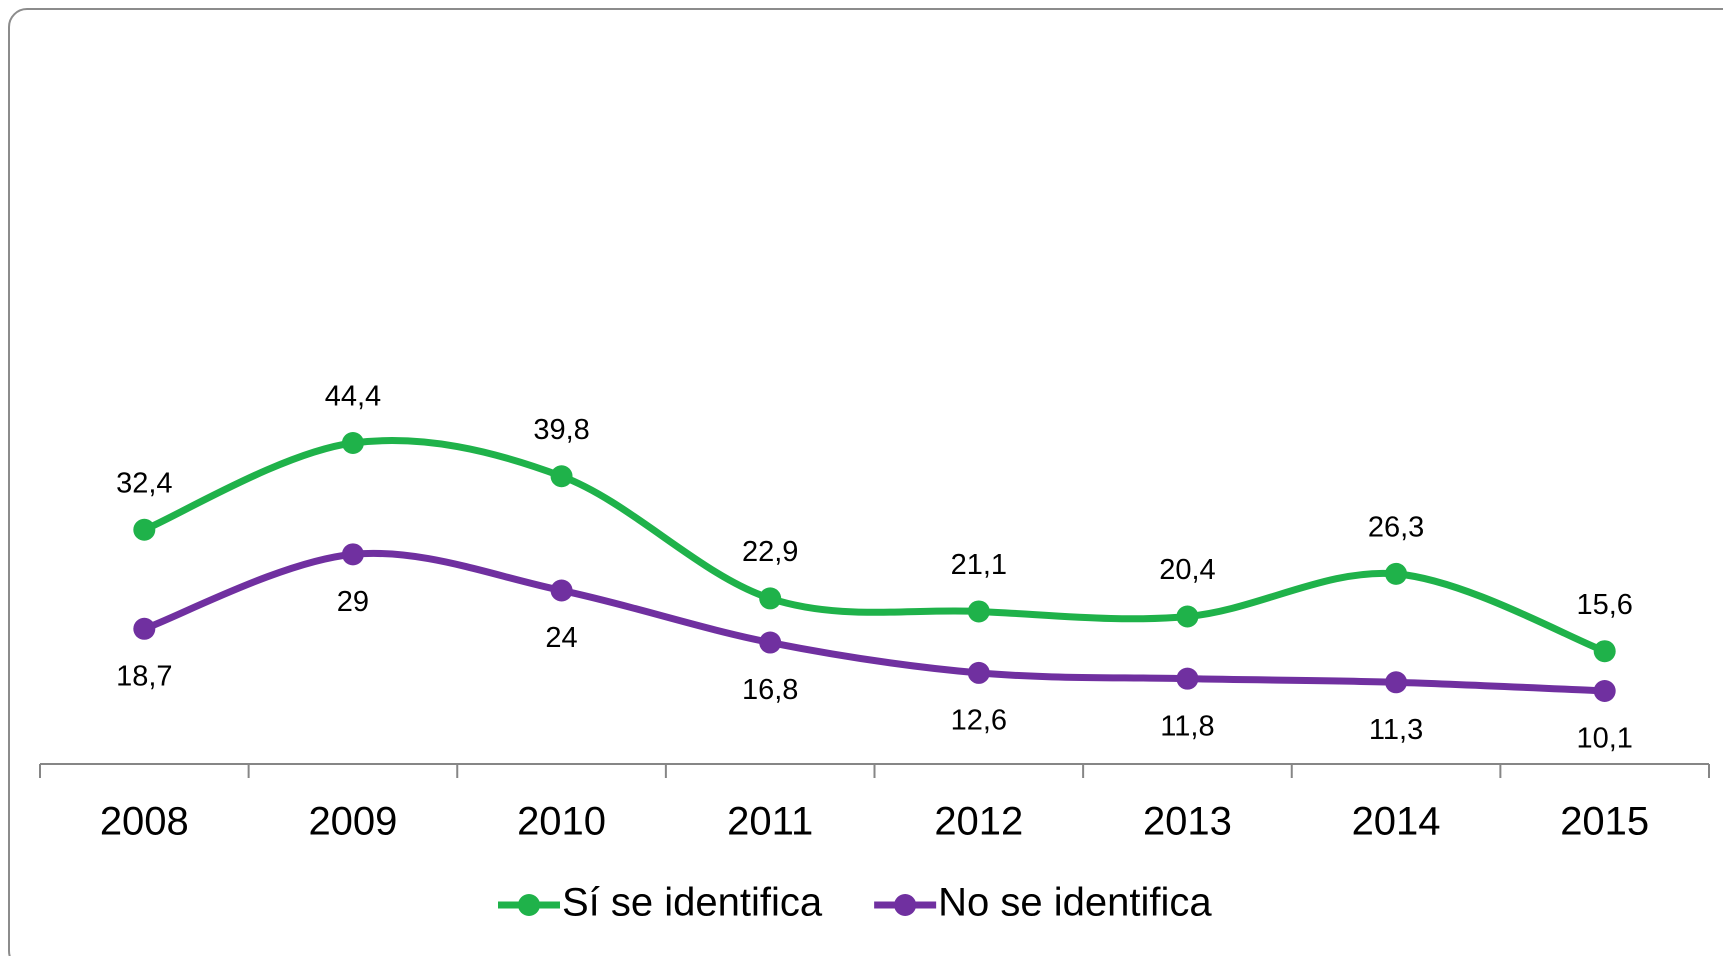 This screenshot has height=956, width=1723. Describe the element at coordinates (770, 552) in the screenshot. I see `data-label: 22,9` at that location.